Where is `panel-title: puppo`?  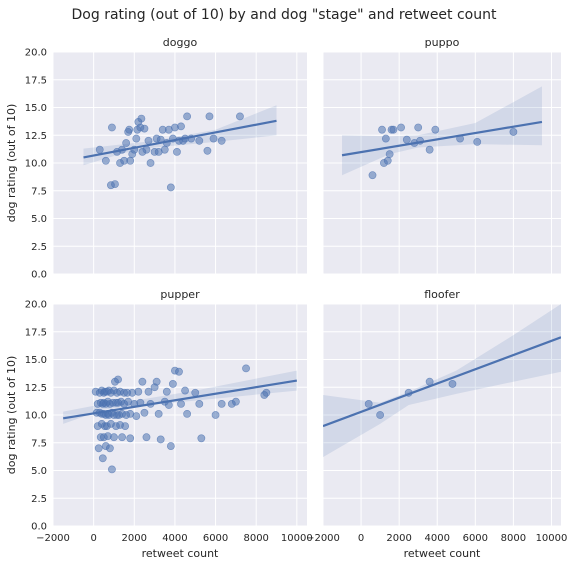 panel-title: puppo is located at coordinates (442, 42).